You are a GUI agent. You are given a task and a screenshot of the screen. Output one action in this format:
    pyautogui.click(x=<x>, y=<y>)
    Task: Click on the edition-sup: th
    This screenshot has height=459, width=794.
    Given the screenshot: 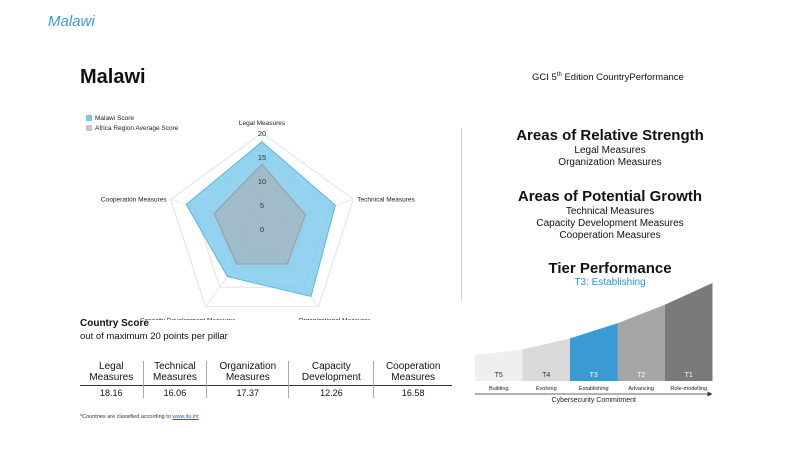 What is the action you would take?
    pyautogui.click(x=559, y=75)
    